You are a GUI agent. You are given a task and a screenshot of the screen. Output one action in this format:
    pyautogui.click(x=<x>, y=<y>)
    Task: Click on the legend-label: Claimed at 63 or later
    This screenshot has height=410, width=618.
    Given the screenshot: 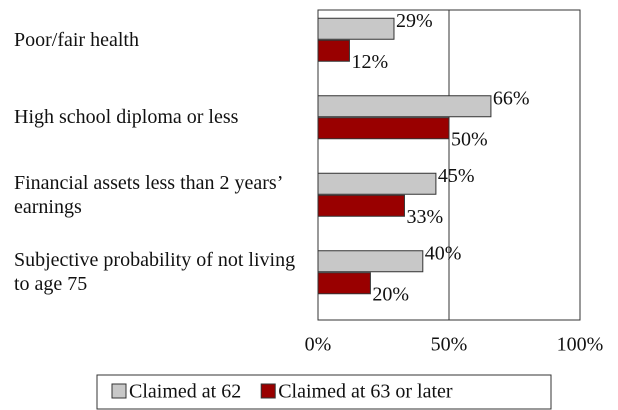 What is the action you would take?
    pyautogui.click(x=365, y=392)
    